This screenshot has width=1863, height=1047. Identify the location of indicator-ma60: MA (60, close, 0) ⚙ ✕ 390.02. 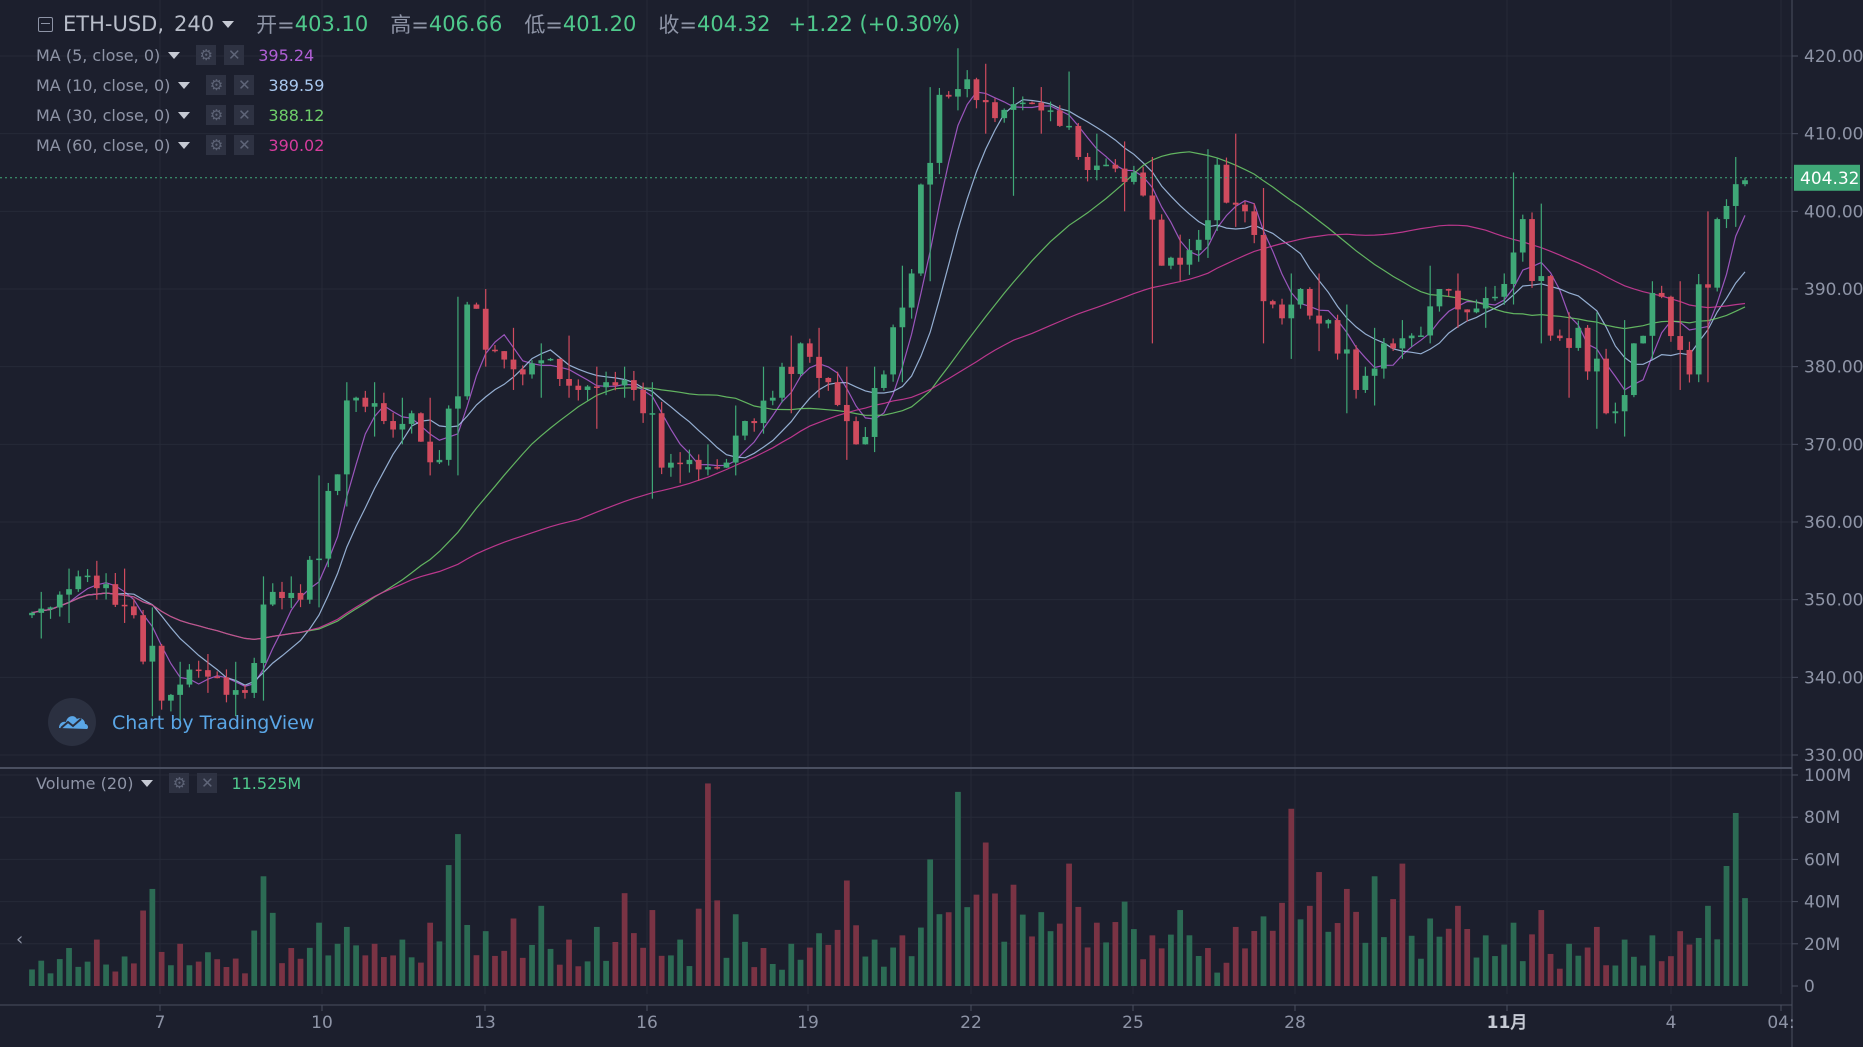
(180, 145).